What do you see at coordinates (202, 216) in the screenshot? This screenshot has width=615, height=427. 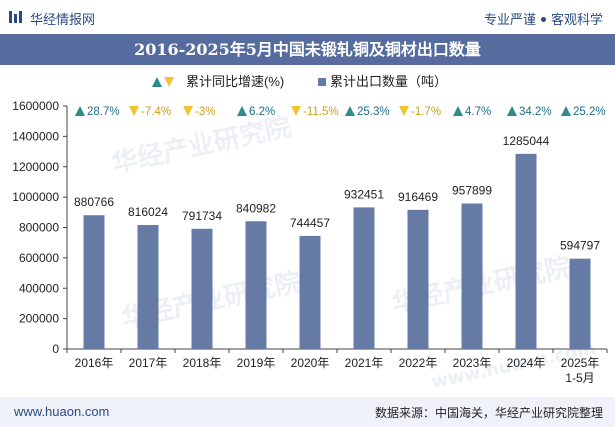 I see `bar-value-label: 791734` at bounding box center [202, 216].